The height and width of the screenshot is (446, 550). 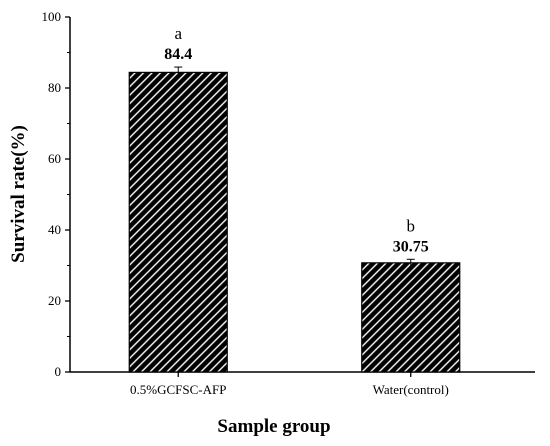 I want to click on y-tick-label: 0, so click(x=58, y=371).